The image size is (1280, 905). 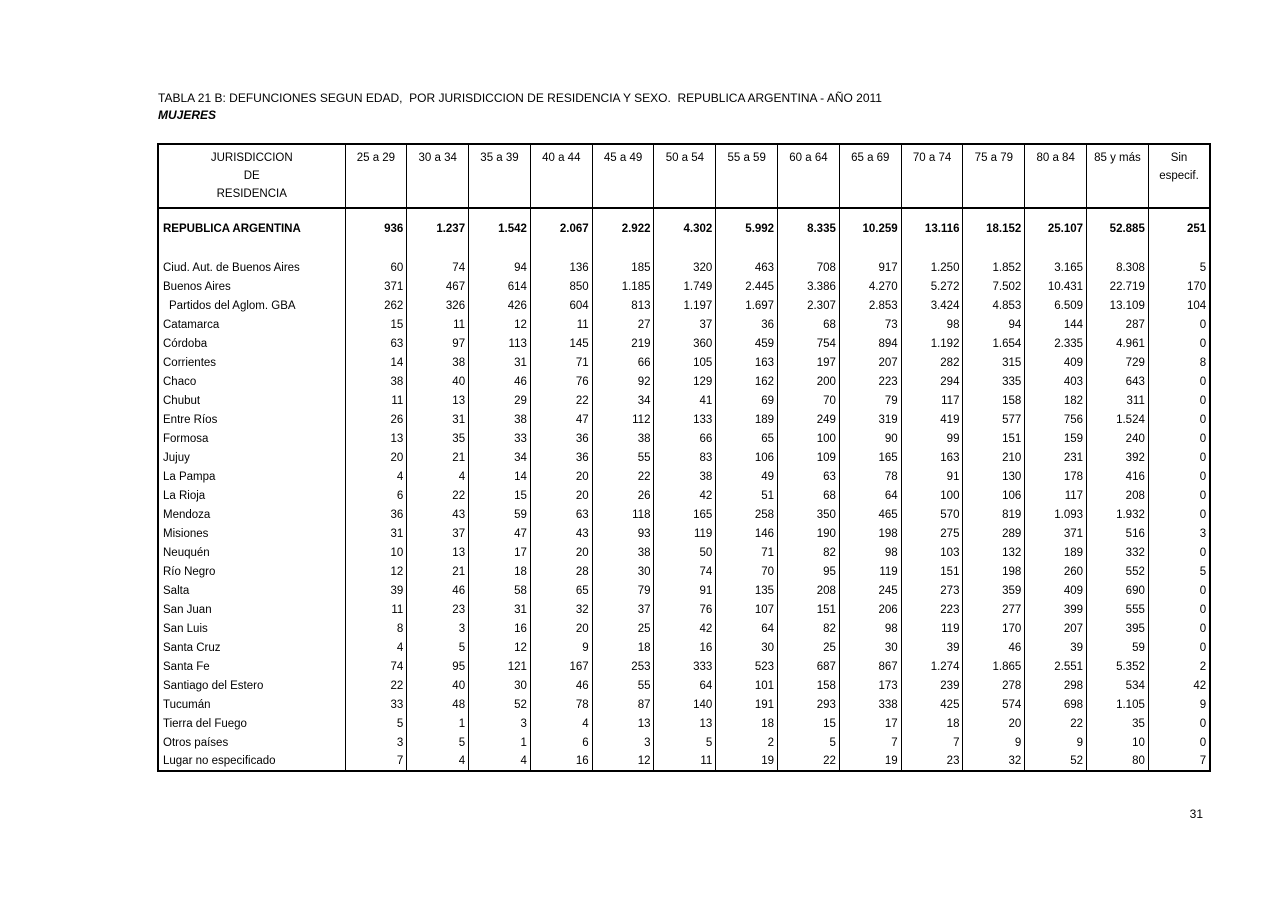 What do you see at coordinates (376, 362) in the screenshot?
I see `value-cell: 14` at bounding box center [376, 362].